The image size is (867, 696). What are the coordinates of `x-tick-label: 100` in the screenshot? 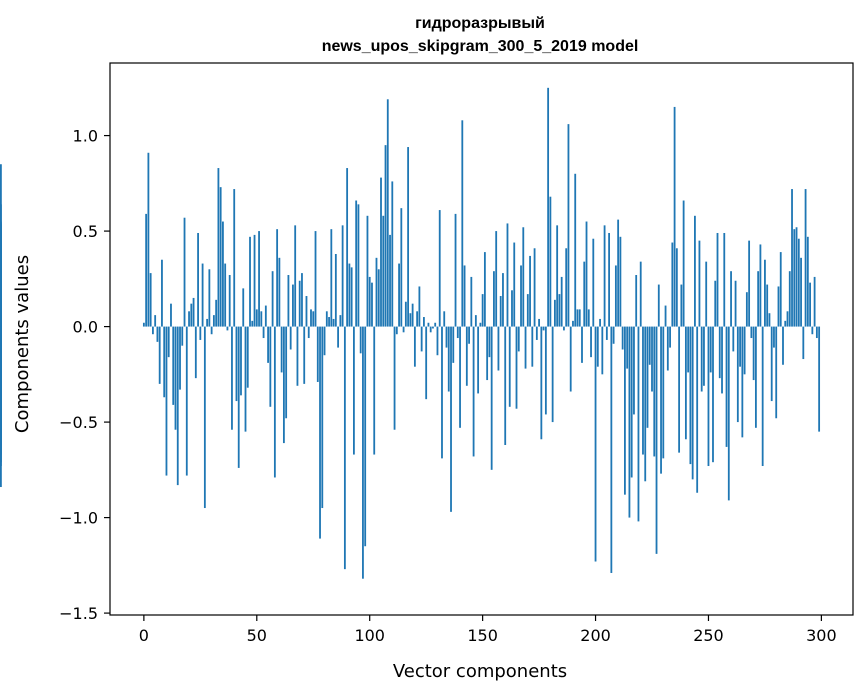 It's located at (369, 635).